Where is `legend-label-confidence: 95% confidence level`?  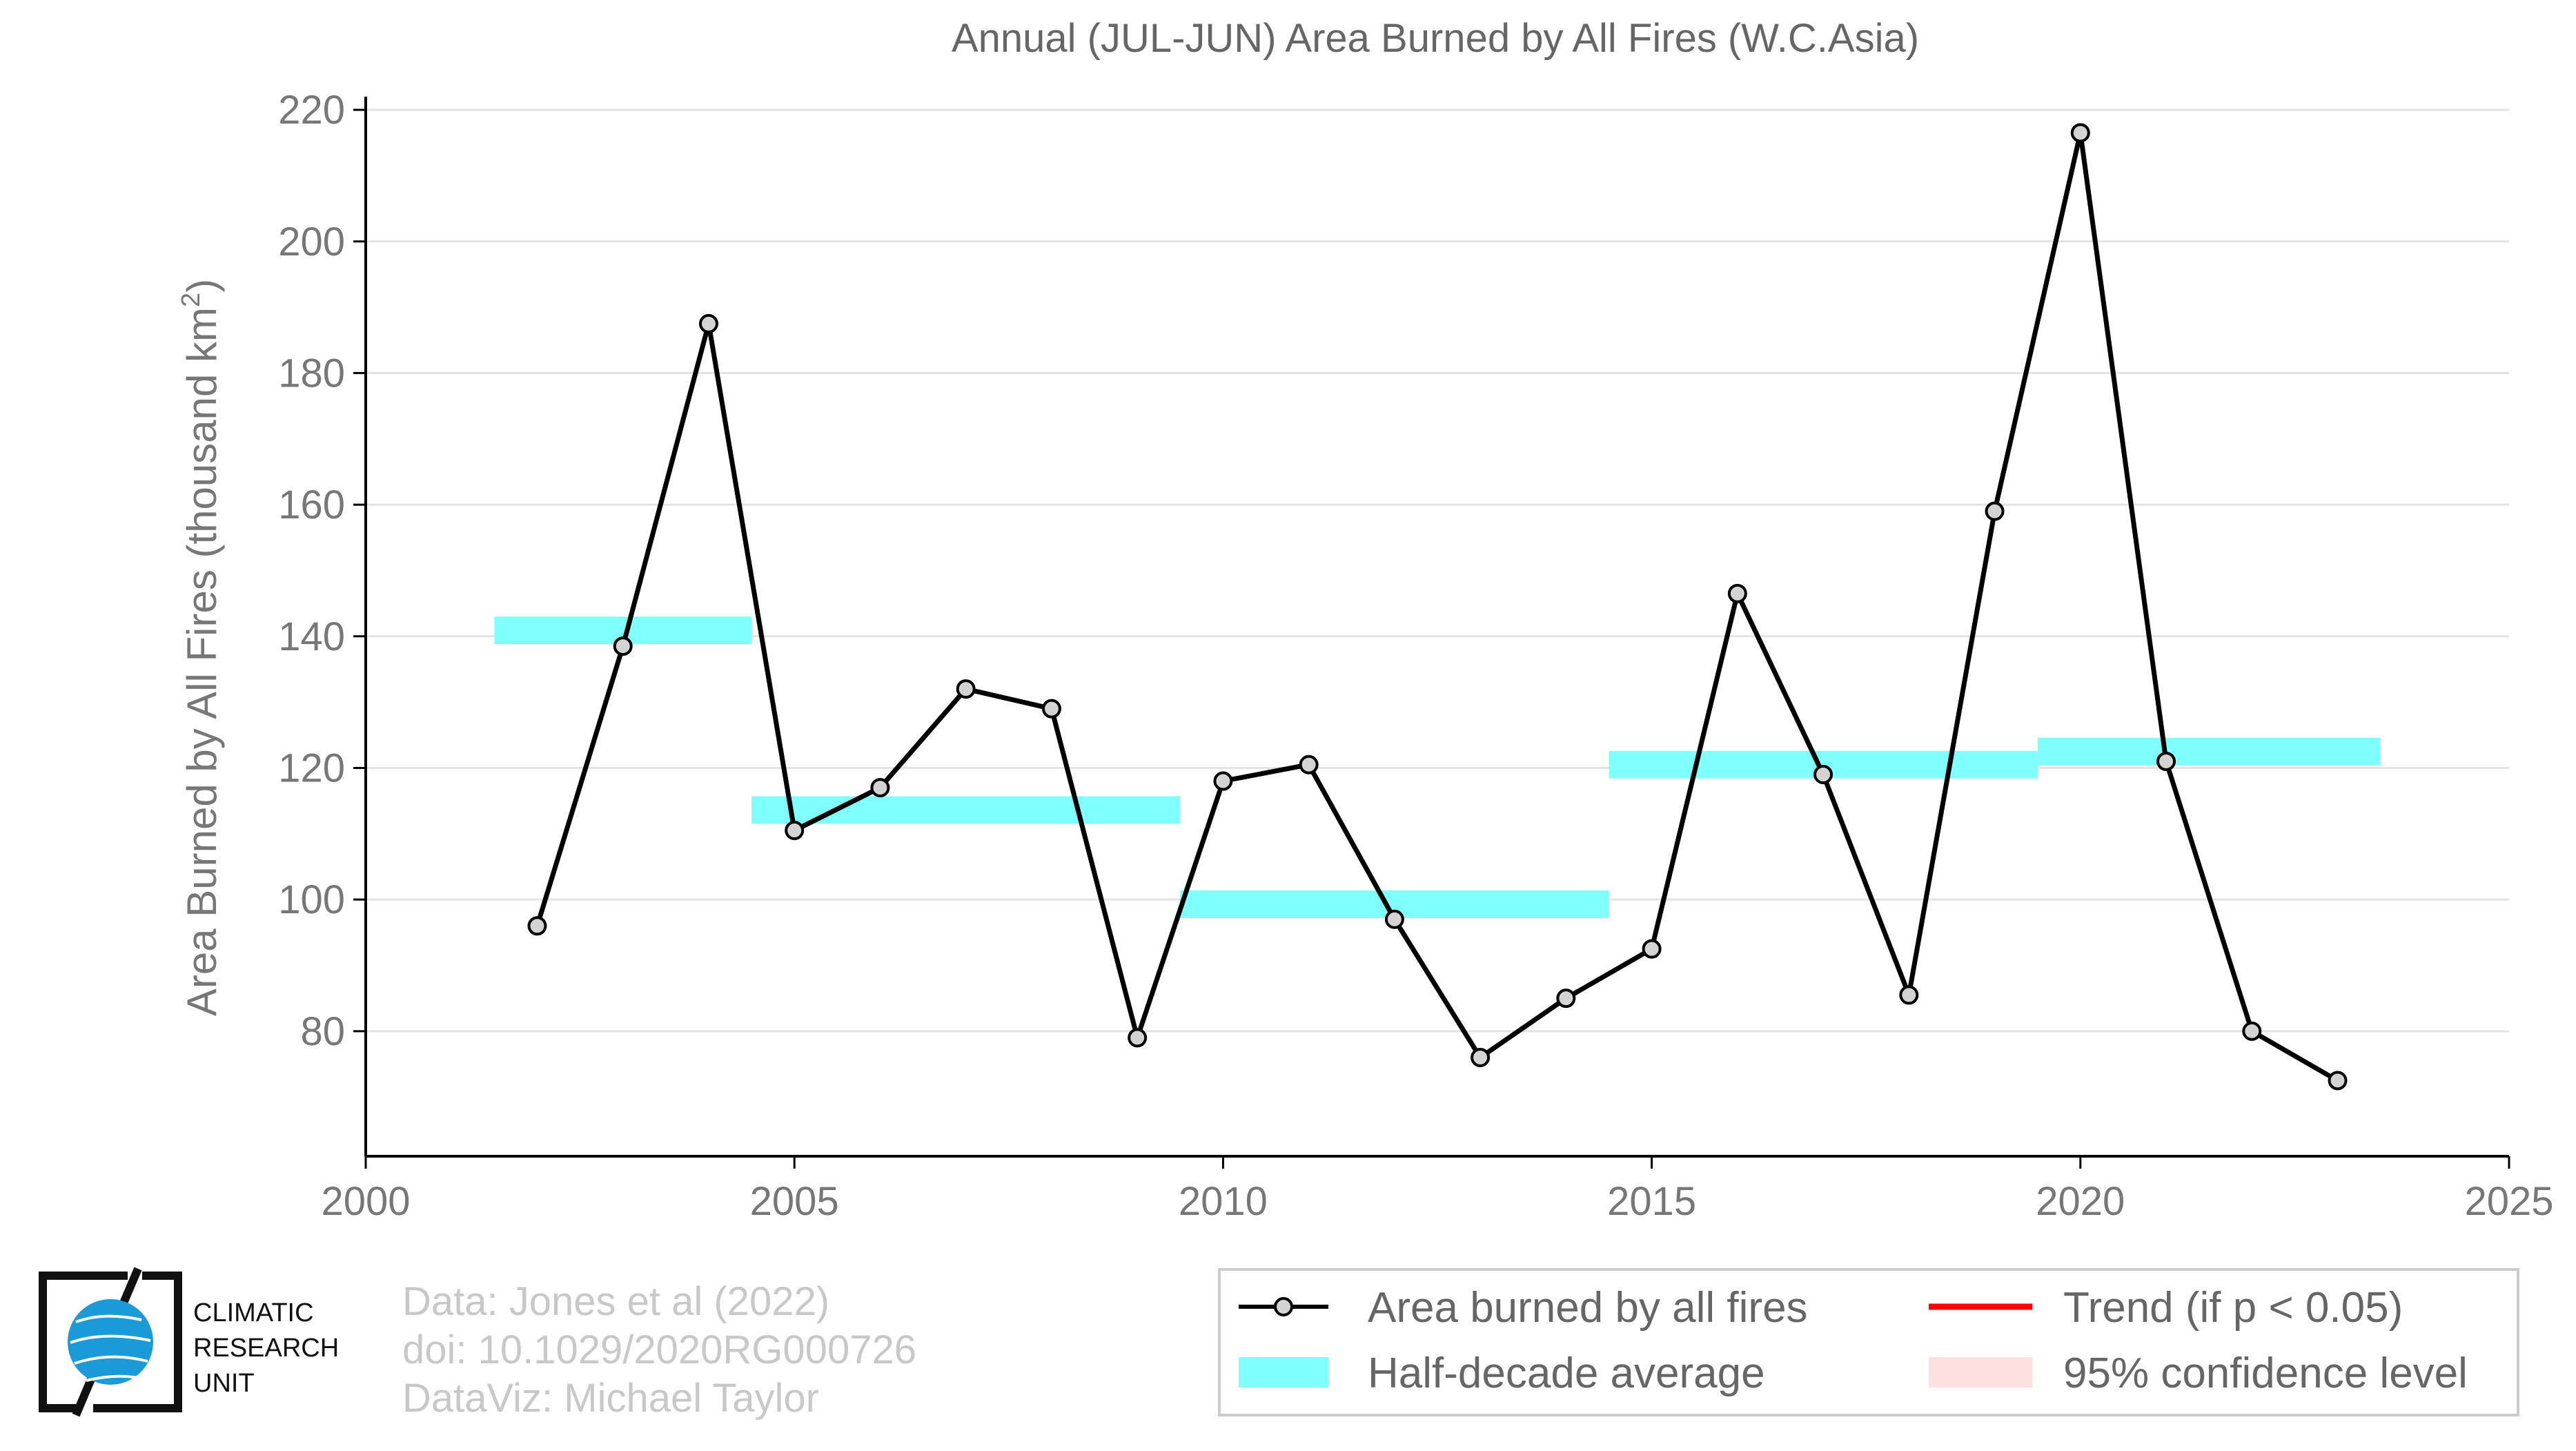
legend-label-confidence: 95% confidence level is located at coordinates (2265, 1373).